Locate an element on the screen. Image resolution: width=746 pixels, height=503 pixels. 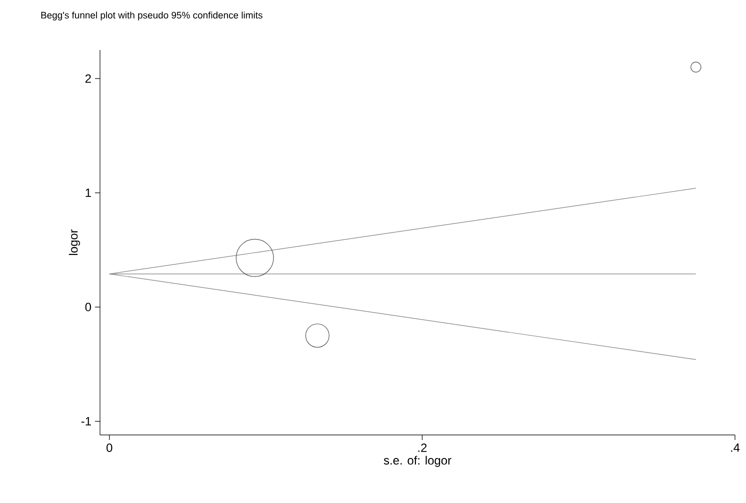
x-tick-label: .4 is located at coordinates (735, 448).